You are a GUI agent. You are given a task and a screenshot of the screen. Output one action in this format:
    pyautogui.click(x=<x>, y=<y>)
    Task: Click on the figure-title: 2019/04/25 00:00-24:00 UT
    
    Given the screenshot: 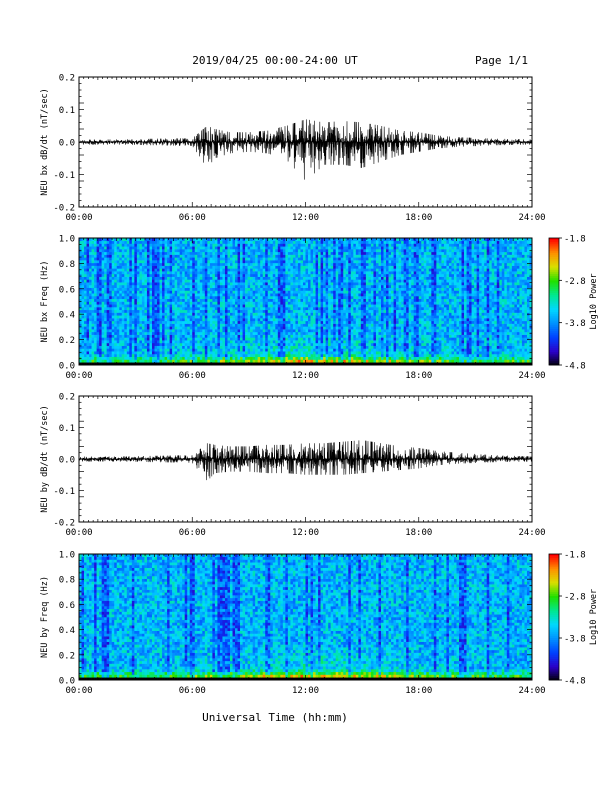 What is the action you would take?
    pyautogui.click(x=275, y=60)
    